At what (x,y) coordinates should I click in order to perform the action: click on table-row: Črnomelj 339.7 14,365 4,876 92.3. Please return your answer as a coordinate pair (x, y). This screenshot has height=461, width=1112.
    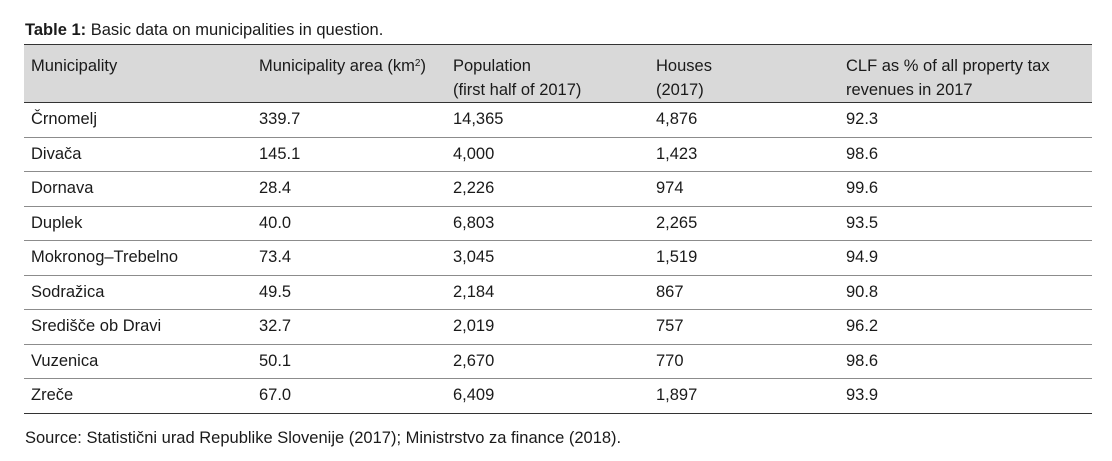
    Looking at the image, I should click on (558, 120).